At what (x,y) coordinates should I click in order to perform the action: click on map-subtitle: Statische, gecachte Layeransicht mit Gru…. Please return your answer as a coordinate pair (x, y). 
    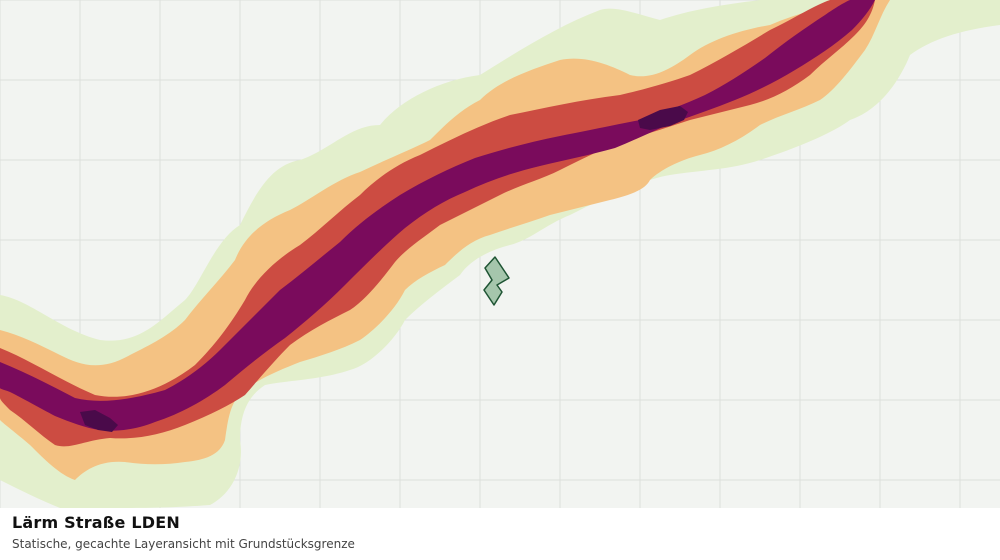
    Looking at the image, I should click on (183, 544).